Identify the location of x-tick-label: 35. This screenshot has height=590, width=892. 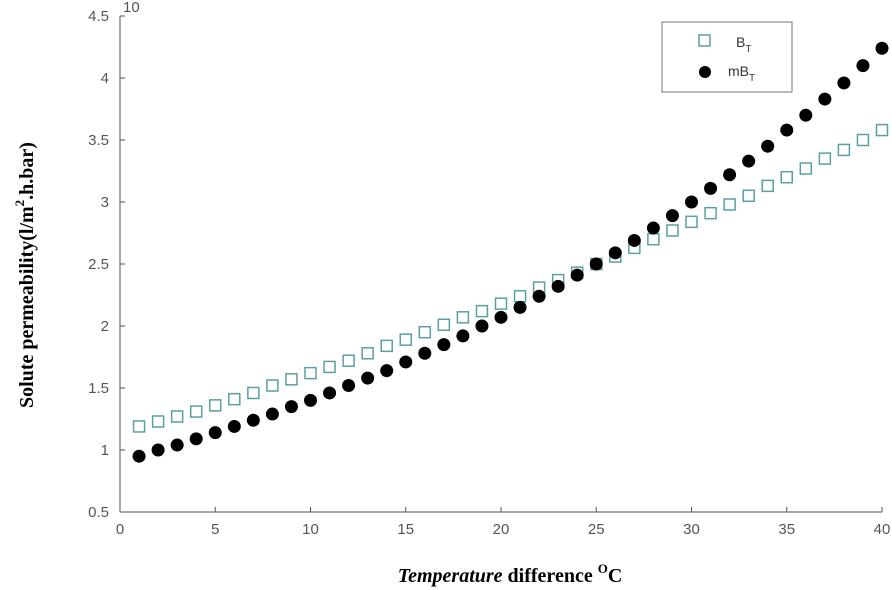
(786, 529).